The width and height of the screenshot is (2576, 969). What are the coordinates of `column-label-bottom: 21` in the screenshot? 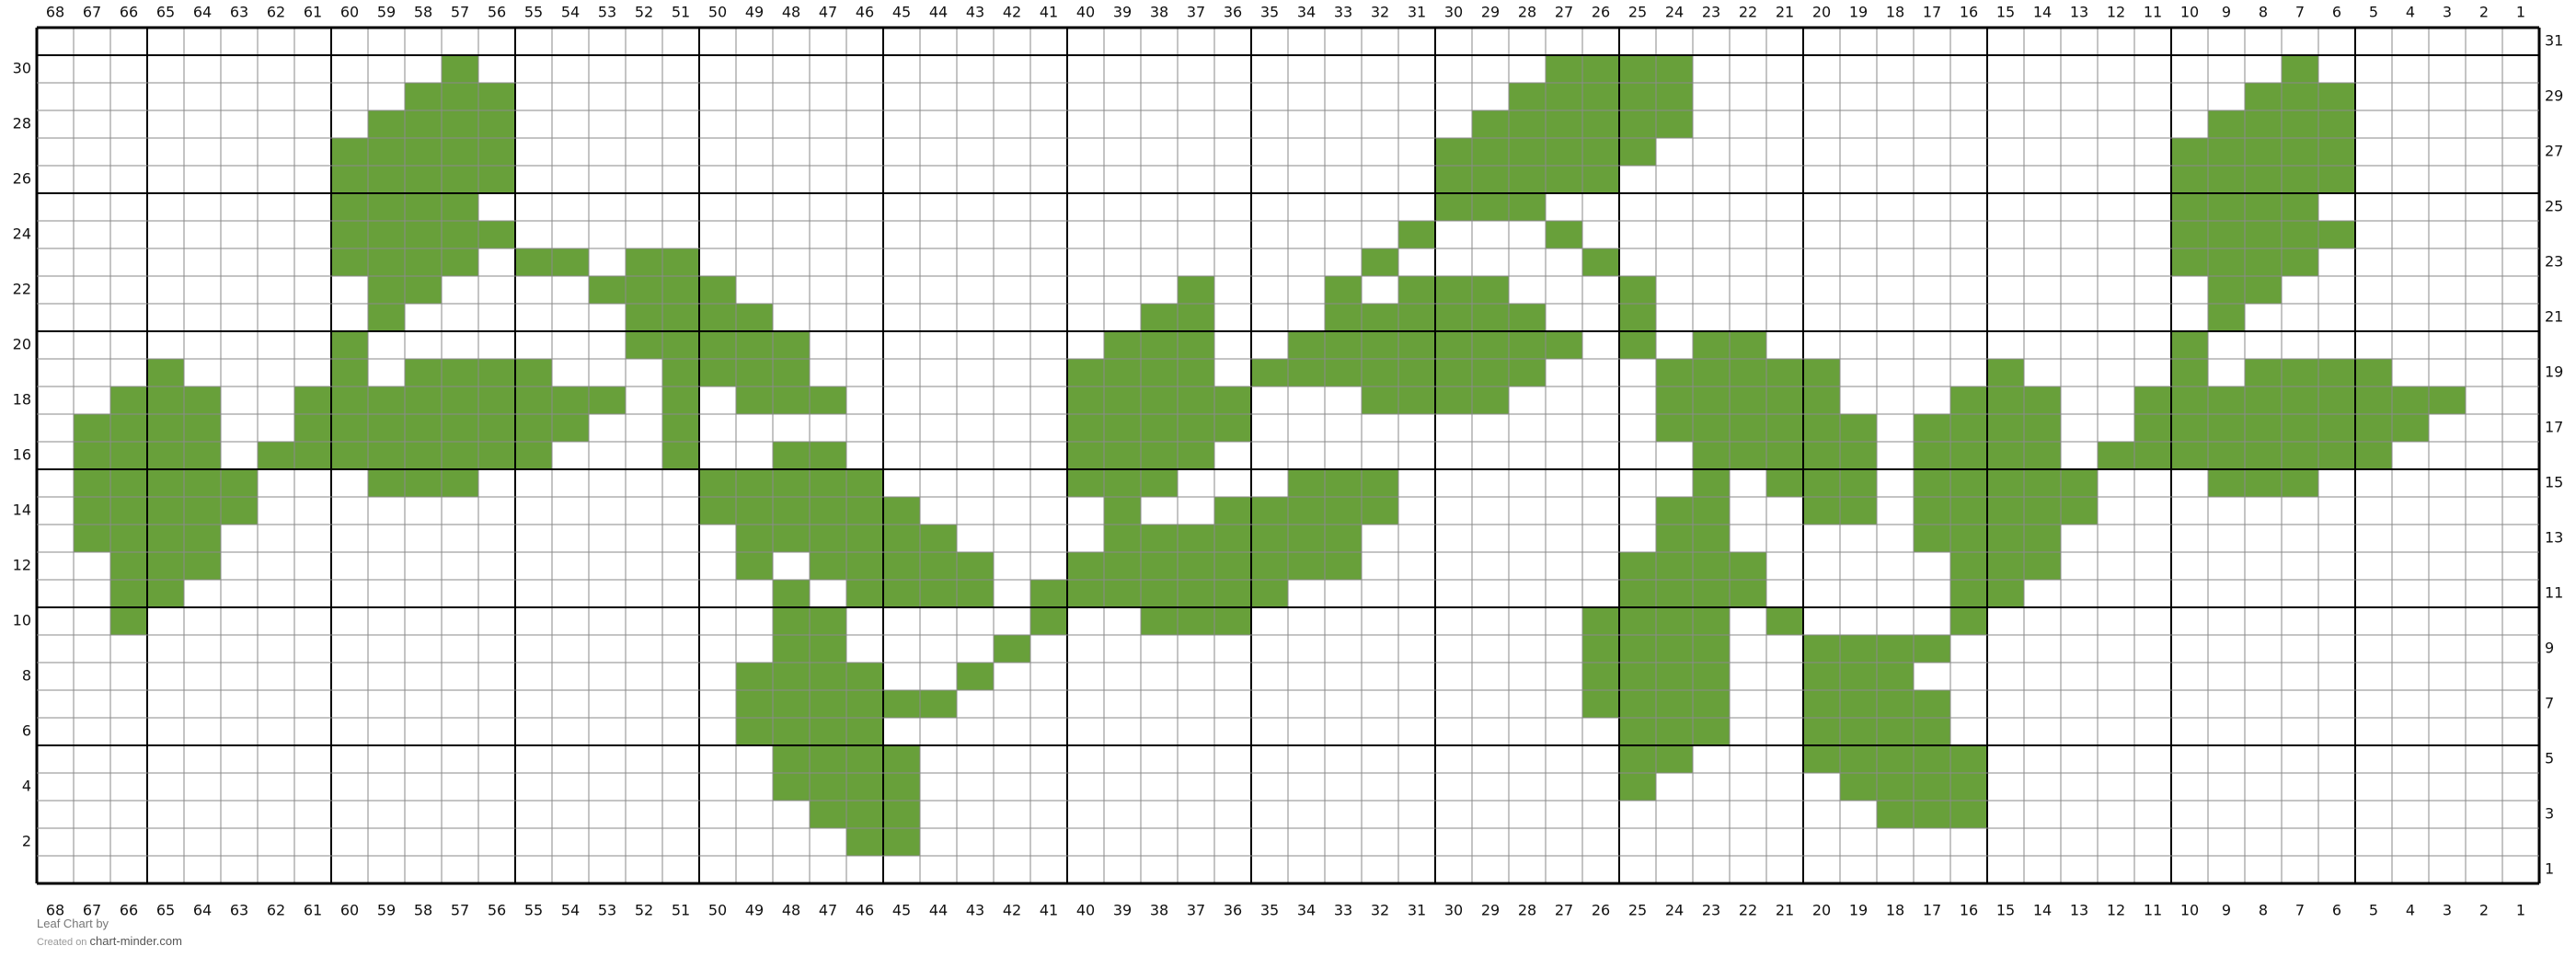 It's located at (1785, 910).